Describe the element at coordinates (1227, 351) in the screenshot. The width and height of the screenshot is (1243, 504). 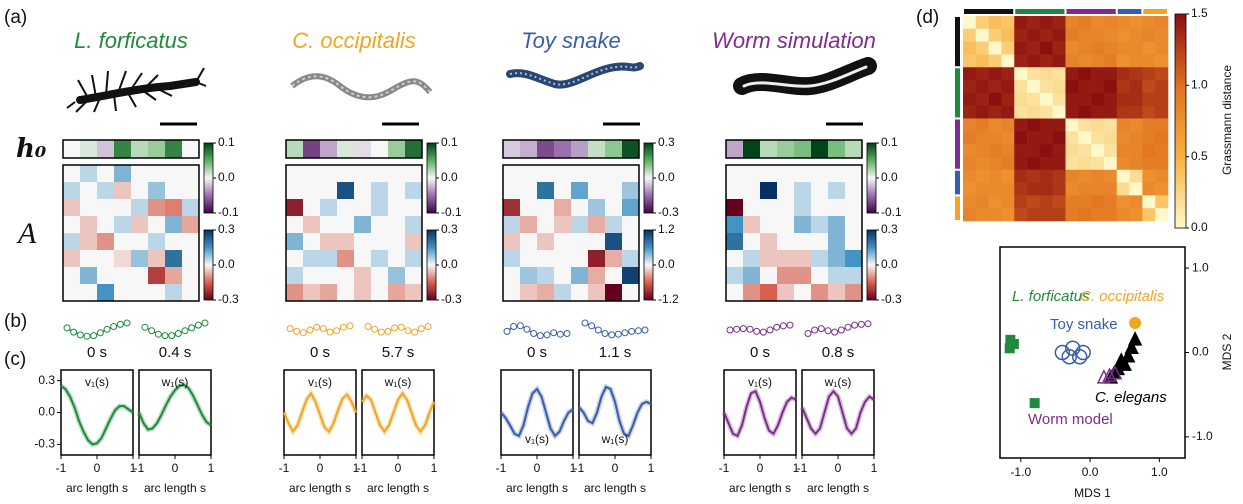
I see `y-axis-label: MDS 2` at that location.